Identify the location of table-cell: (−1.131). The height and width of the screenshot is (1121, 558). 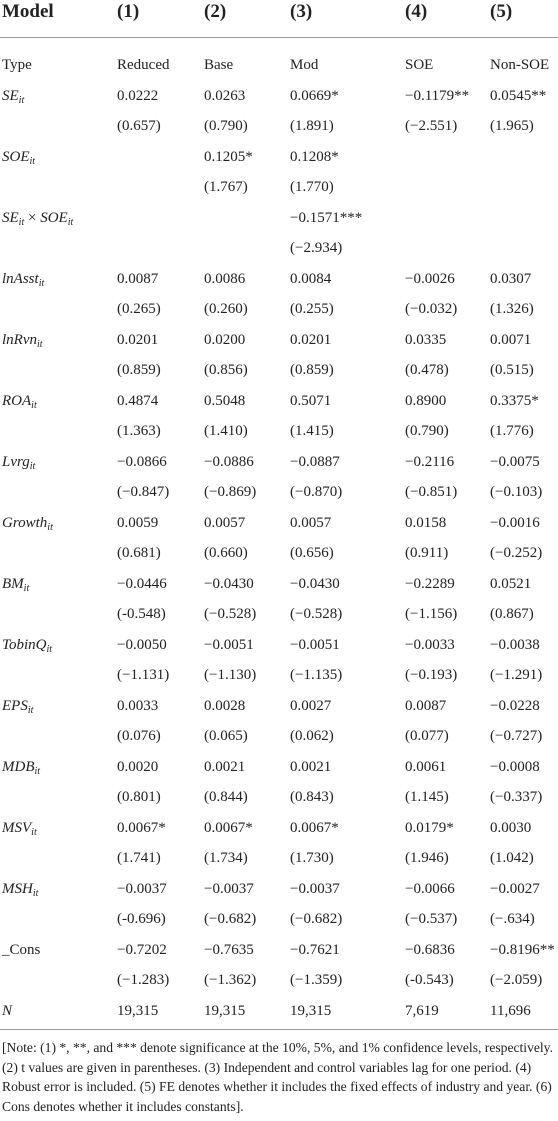
(143, 675).